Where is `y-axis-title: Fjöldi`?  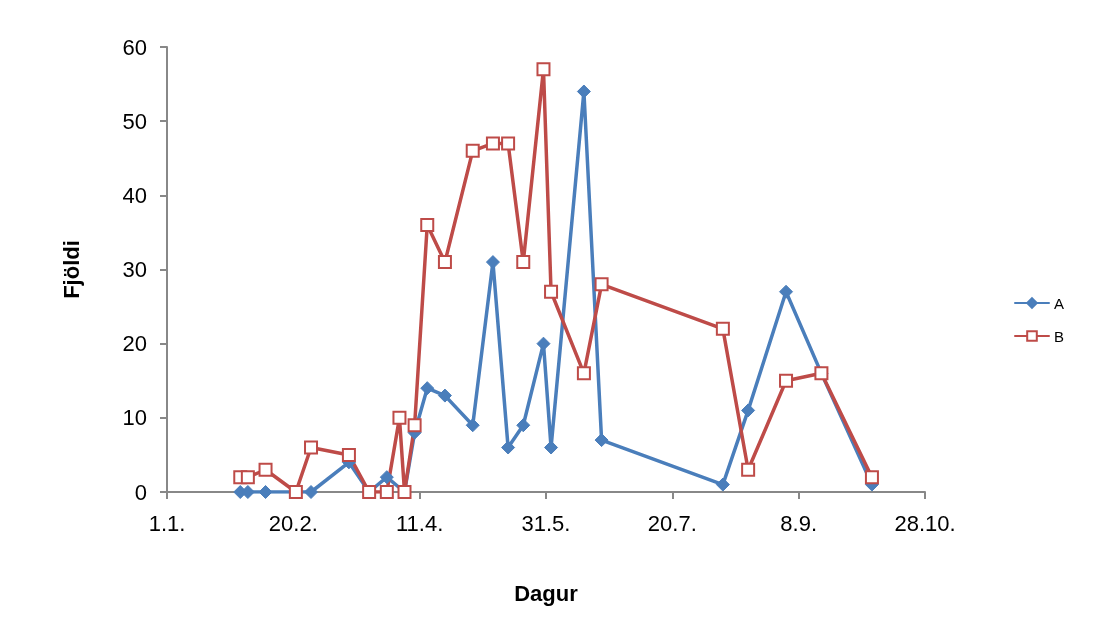 y-axis-title: Fjöldi is located at coordinates (71, 269).